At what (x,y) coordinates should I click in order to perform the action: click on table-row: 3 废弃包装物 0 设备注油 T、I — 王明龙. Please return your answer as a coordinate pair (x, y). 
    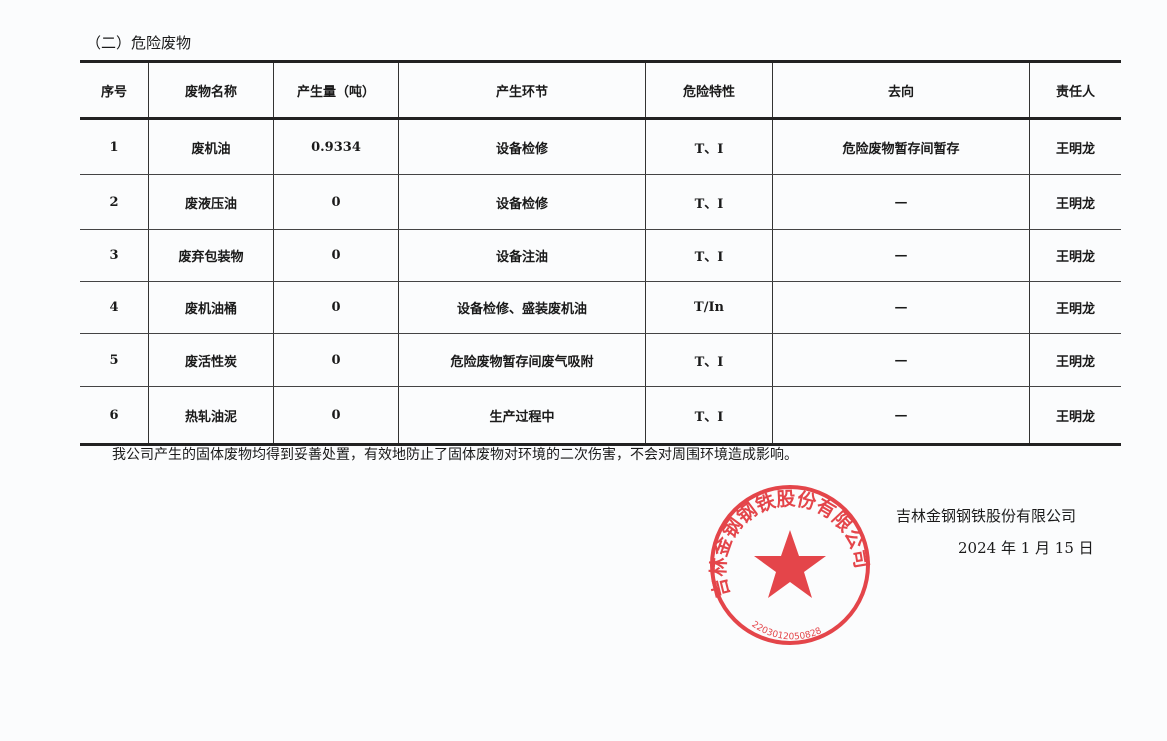
    Looking at the image, I should click on (600, 255).